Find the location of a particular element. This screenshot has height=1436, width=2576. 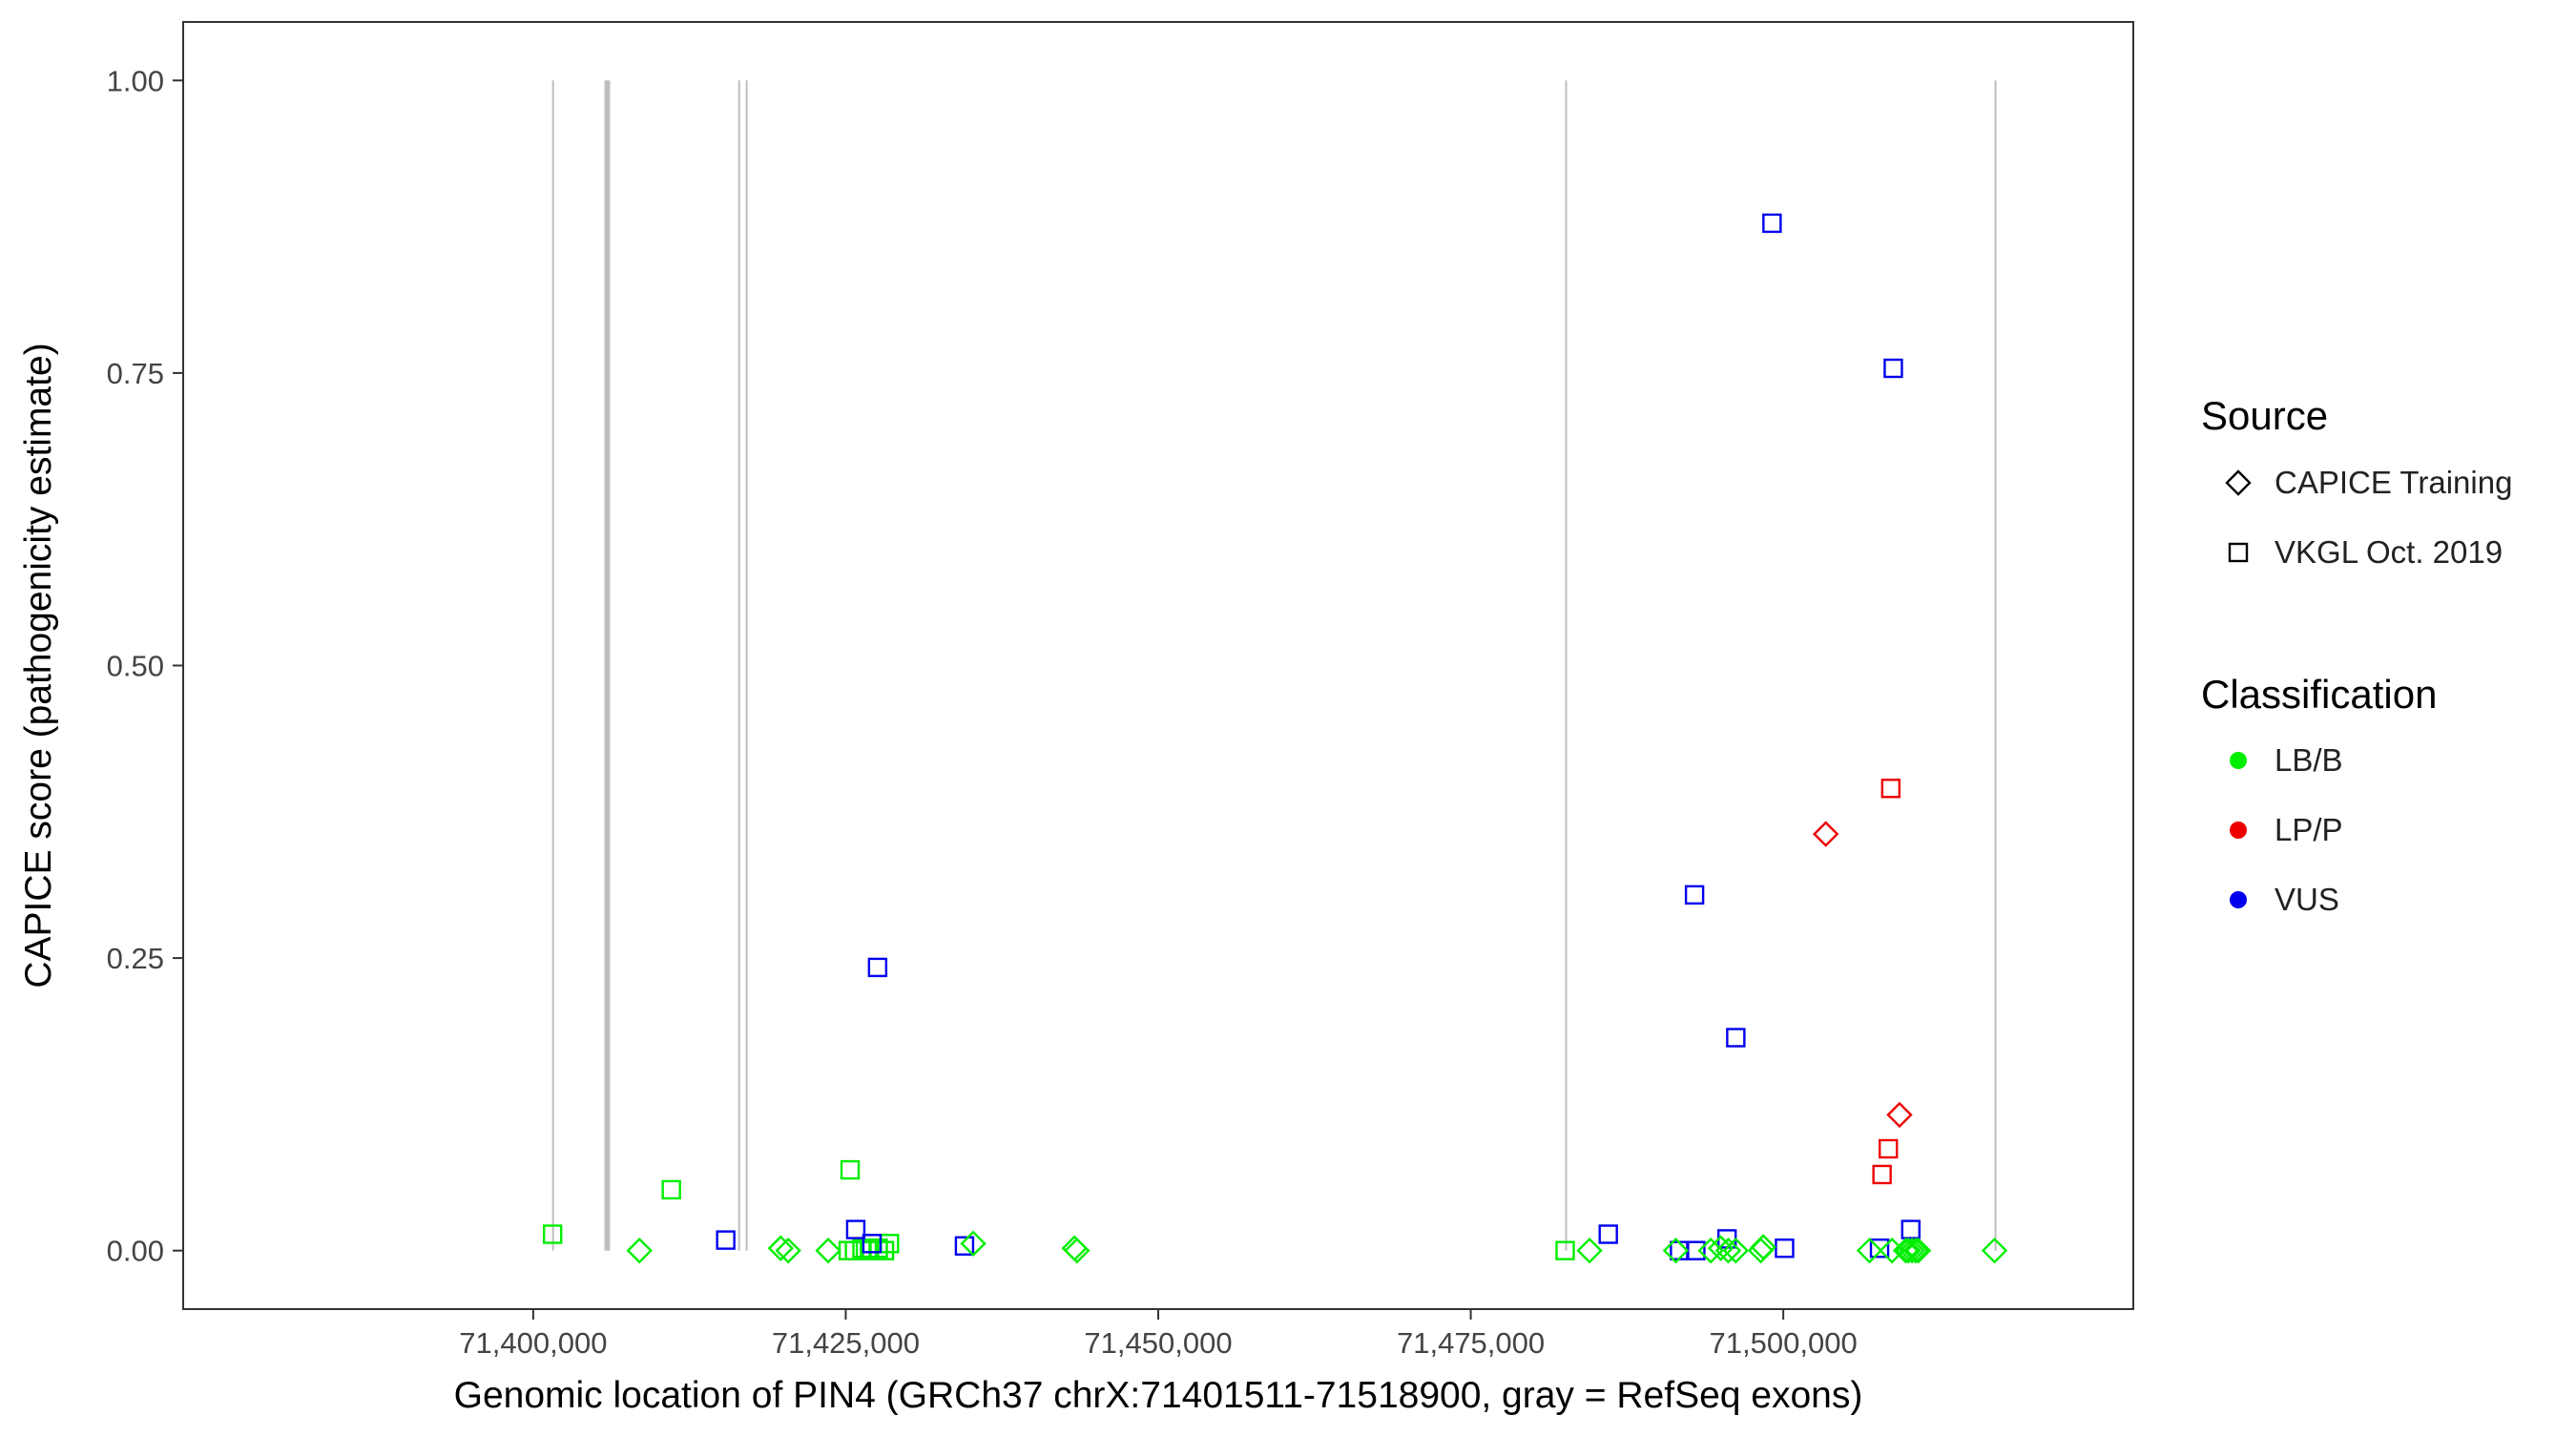

legend-label-source: CAPICE Training is located at coordinates (2393, 482).